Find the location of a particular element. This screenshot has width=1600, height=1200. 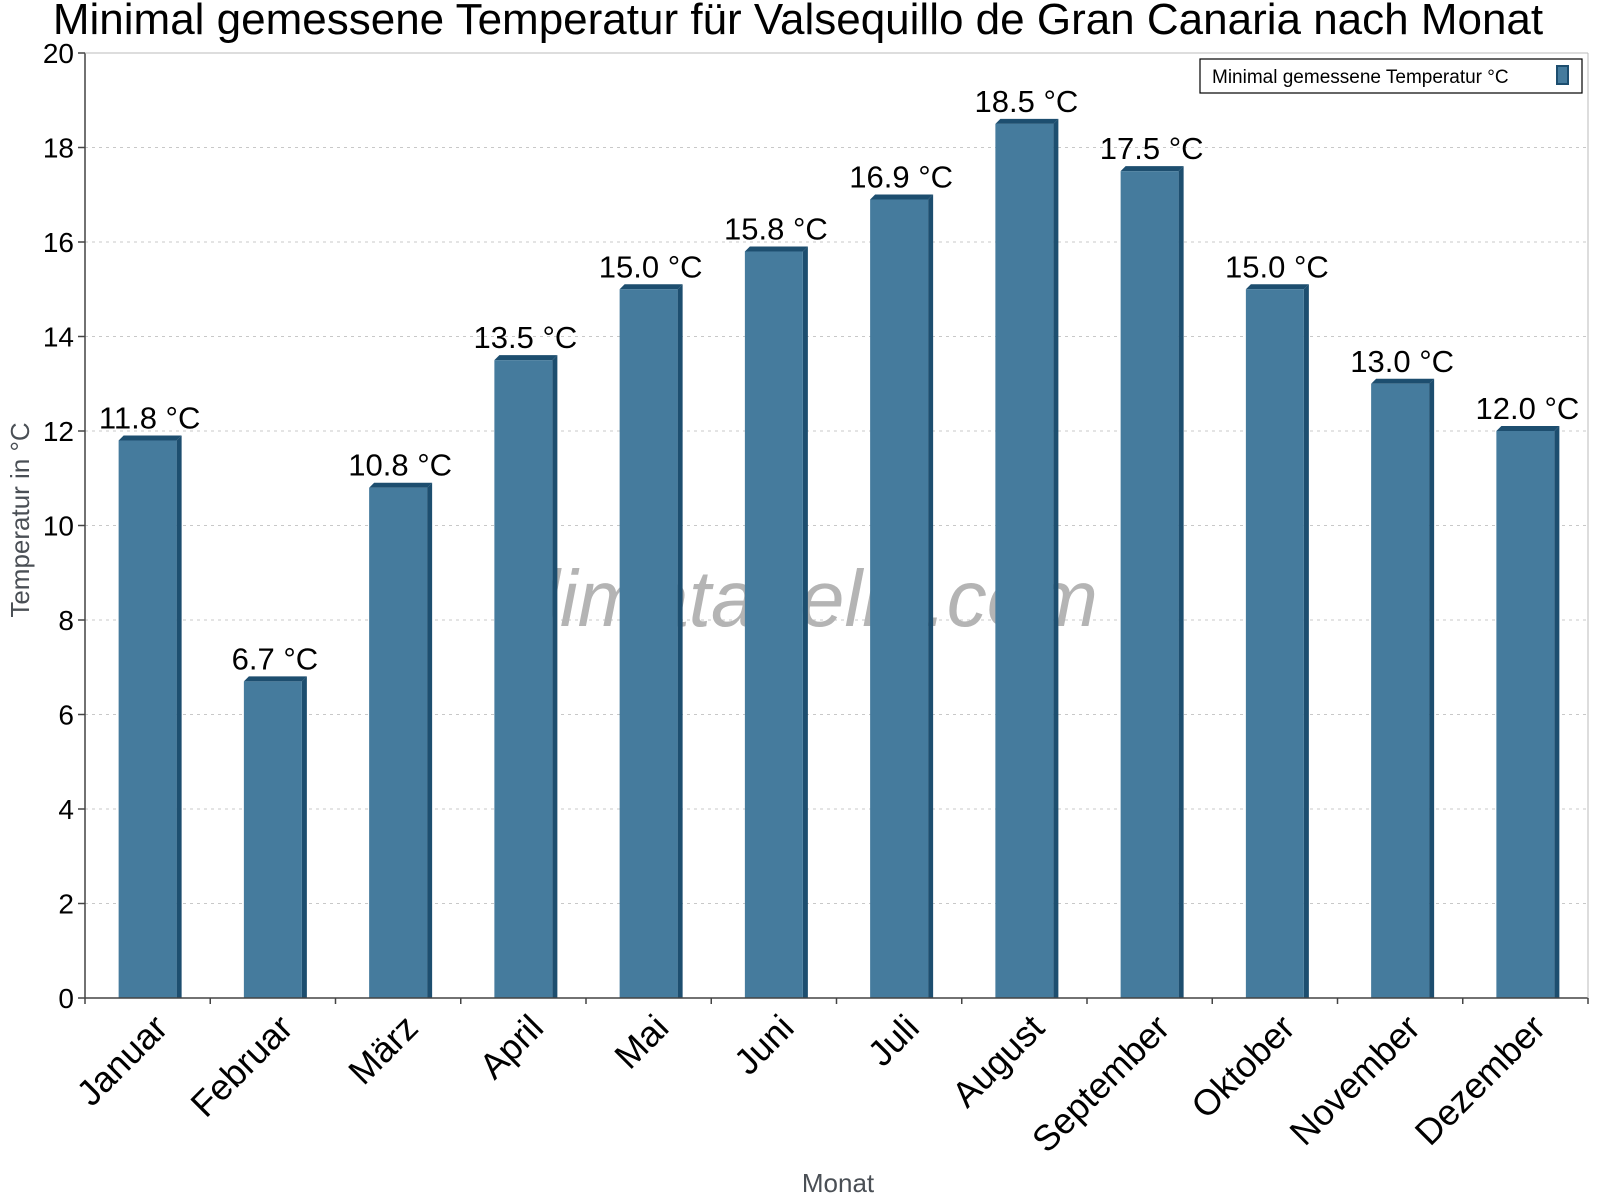

x-tick-label: April is located at coordinates (511, 1047).